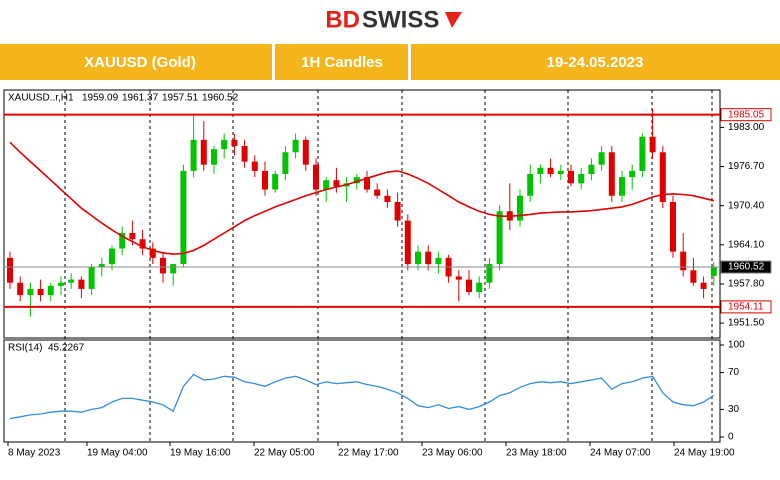 The image size is (780, 480). What do you see at coordinates (180, 98) in the screenshot?
I see `ohlc-low: 1957.51` at bounding box center [180, 98].